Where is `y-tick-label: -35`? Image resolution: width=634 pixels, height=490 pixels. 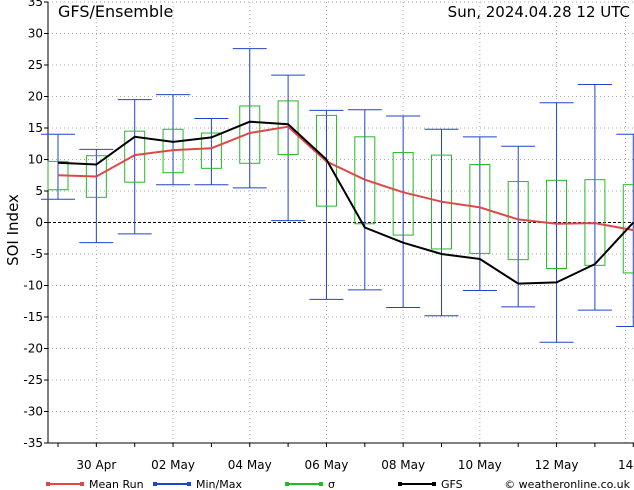 y-tick-label: -35 is located at coordinates (33, 443).